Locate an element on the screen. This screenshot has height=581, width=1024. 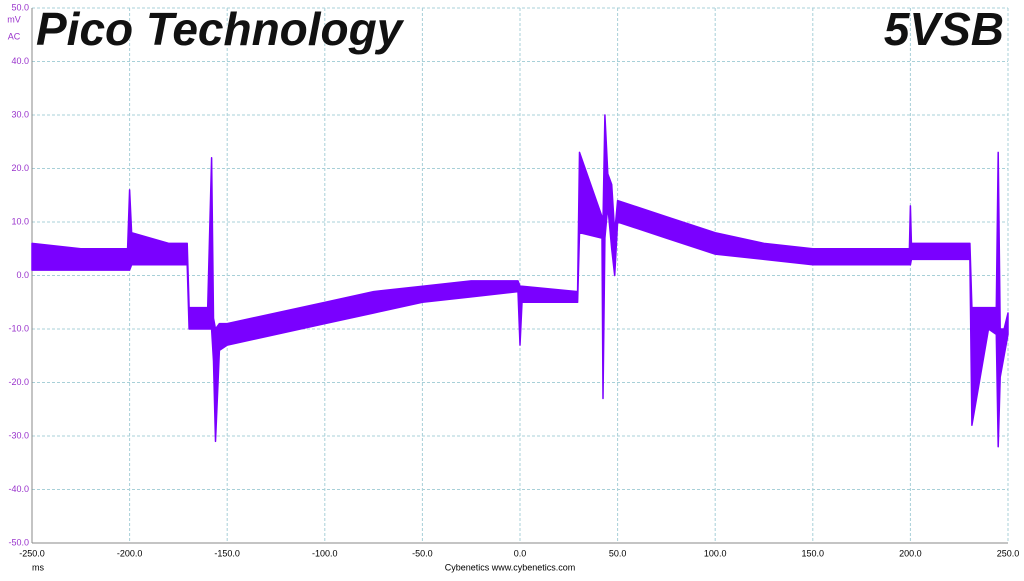
x-tick-label: 100.0 is located at coordinates (715, 553).